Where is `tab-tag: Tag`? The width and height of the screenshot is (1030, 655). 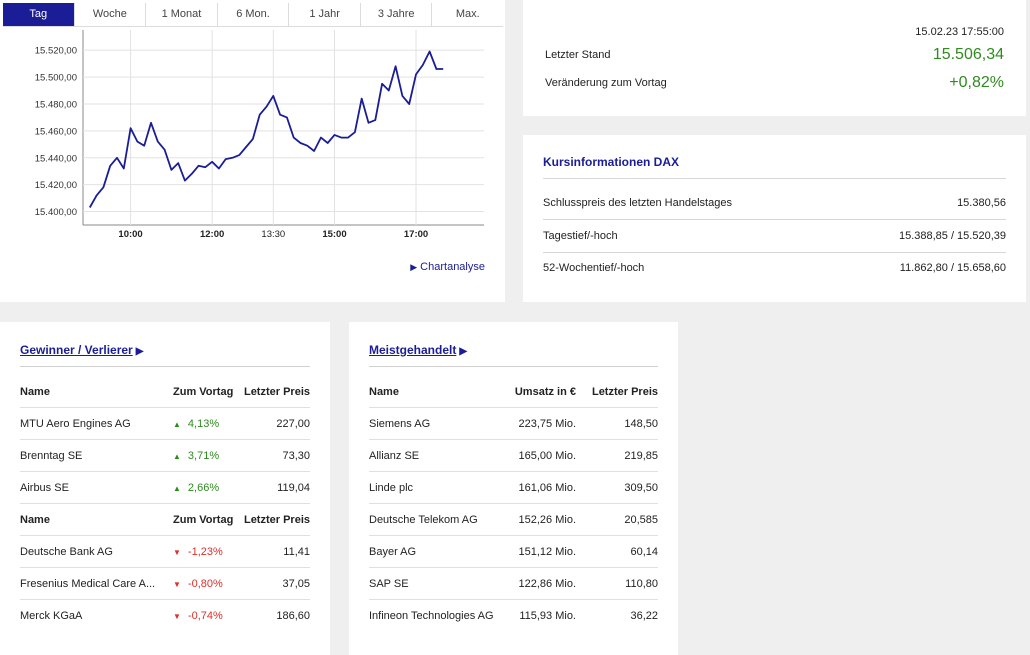 tab-tag: Tag is located at coordinates (39, 14).